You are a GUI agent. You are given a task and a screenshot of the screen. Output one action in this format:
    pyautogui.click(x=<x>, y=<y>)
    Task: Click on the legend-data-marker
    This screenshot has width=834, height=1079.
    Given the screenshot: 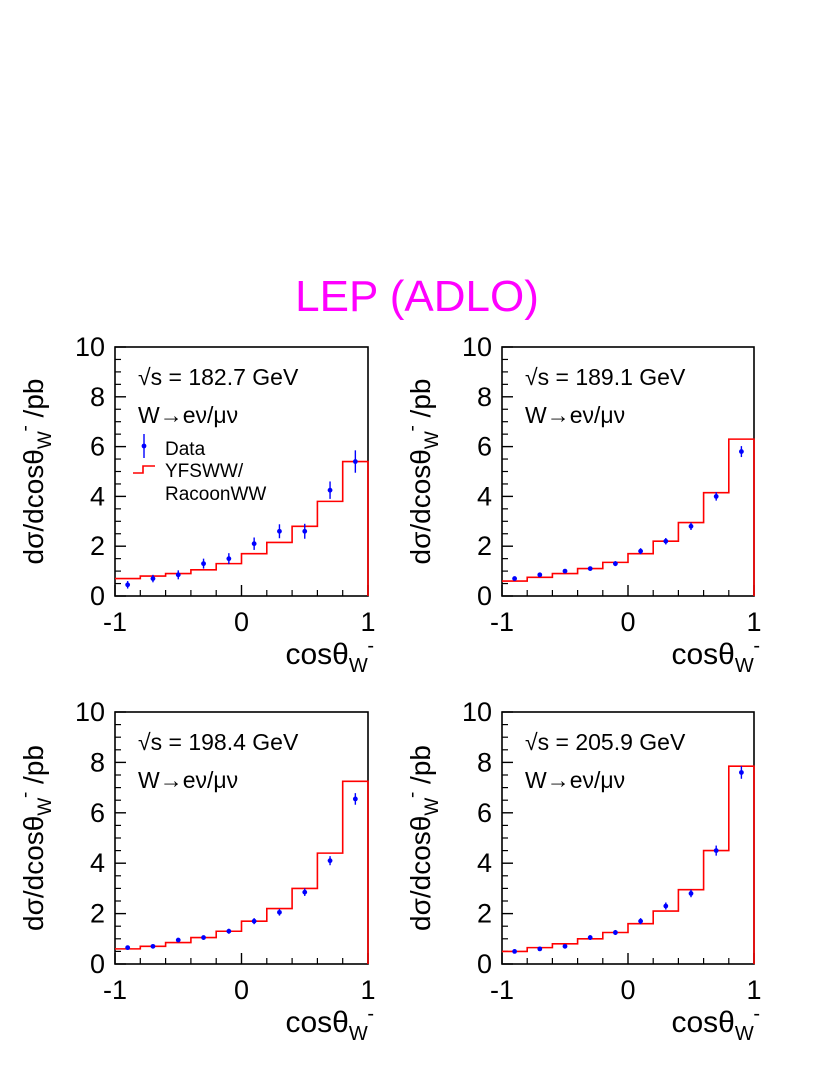 What is the action you would take?
    pyautogui.click(x=144, y=446)
    